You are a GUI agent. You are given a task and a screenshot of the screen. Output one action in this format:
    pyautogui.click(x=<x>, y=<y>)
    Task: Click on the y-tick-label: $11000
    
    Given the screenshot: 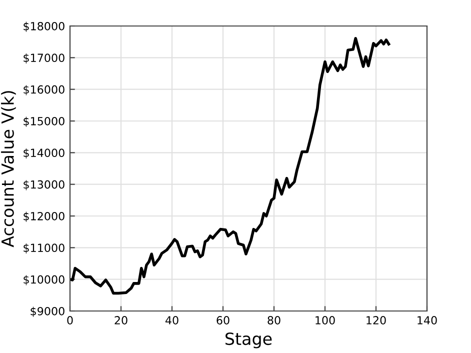 What is the action you would take?
    pyautogui.click(x=44, y=248)
    